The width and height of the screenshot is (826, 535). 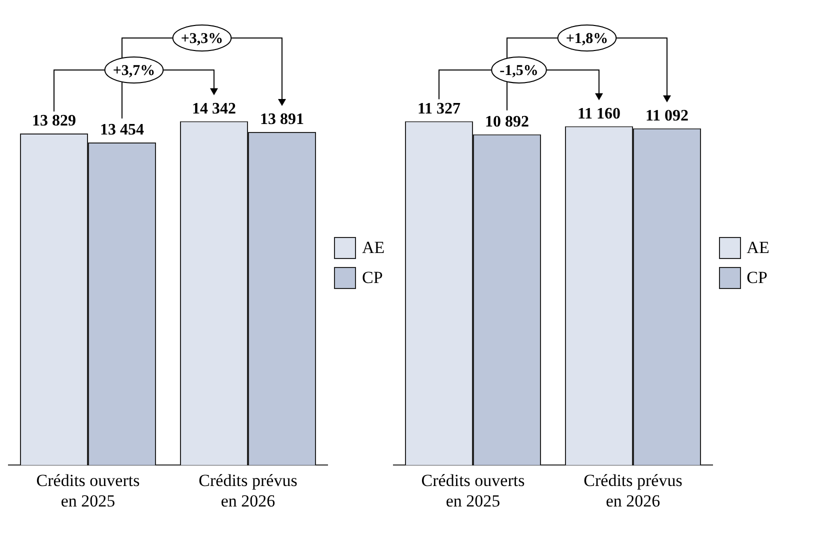 I want to click on text: CP, so click(x=757, y=278).